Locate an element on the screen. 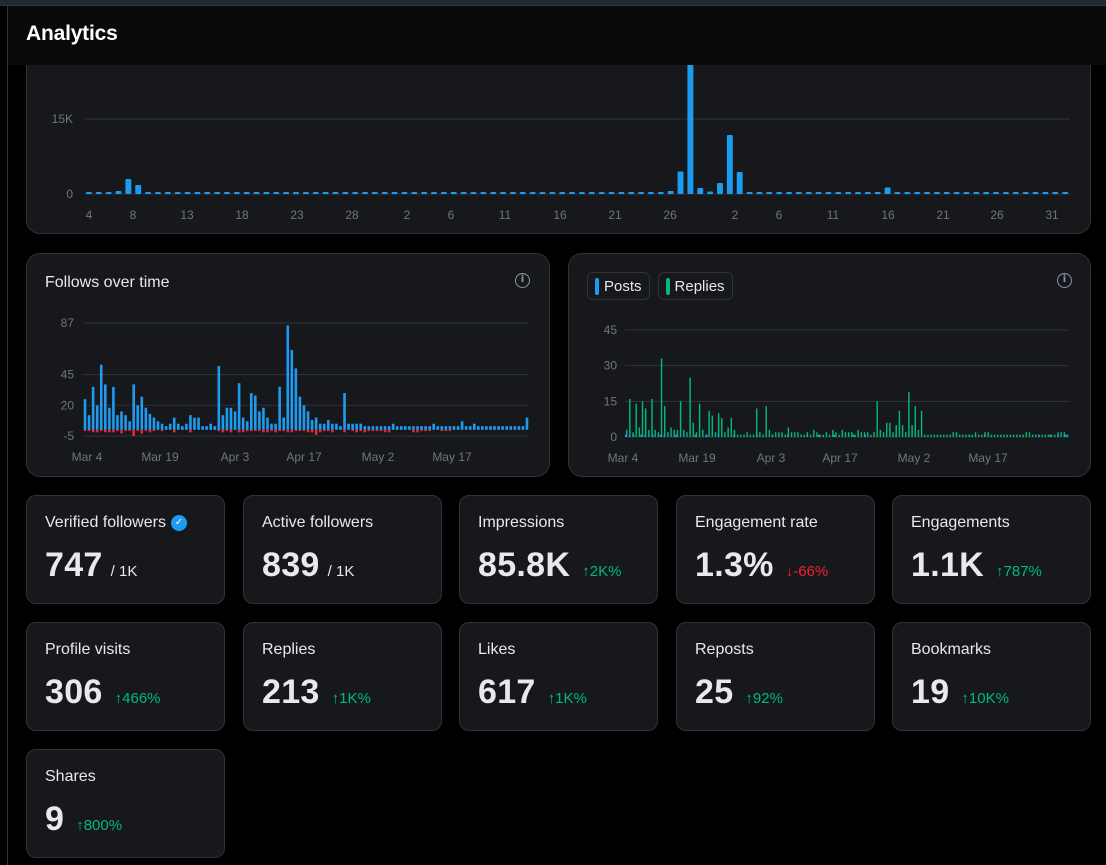  stat-card-engagement-rate: Engagement rate 1.3% ↓-66% is located at coordinates (775, 549).